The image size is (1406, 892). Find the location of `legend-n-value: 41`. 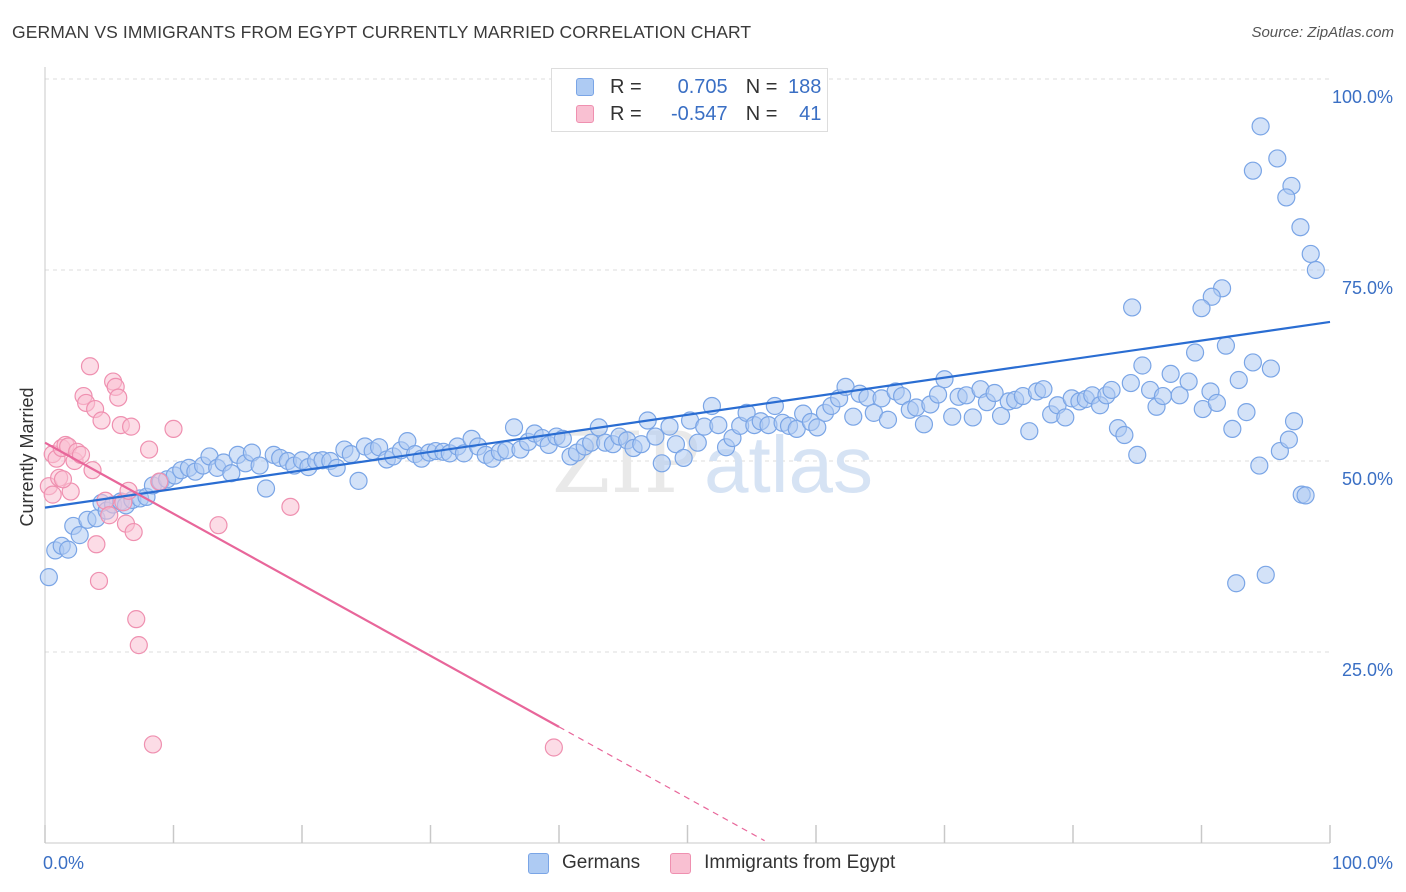

legend-n-value: 41 is located at coordinates (810, 113).